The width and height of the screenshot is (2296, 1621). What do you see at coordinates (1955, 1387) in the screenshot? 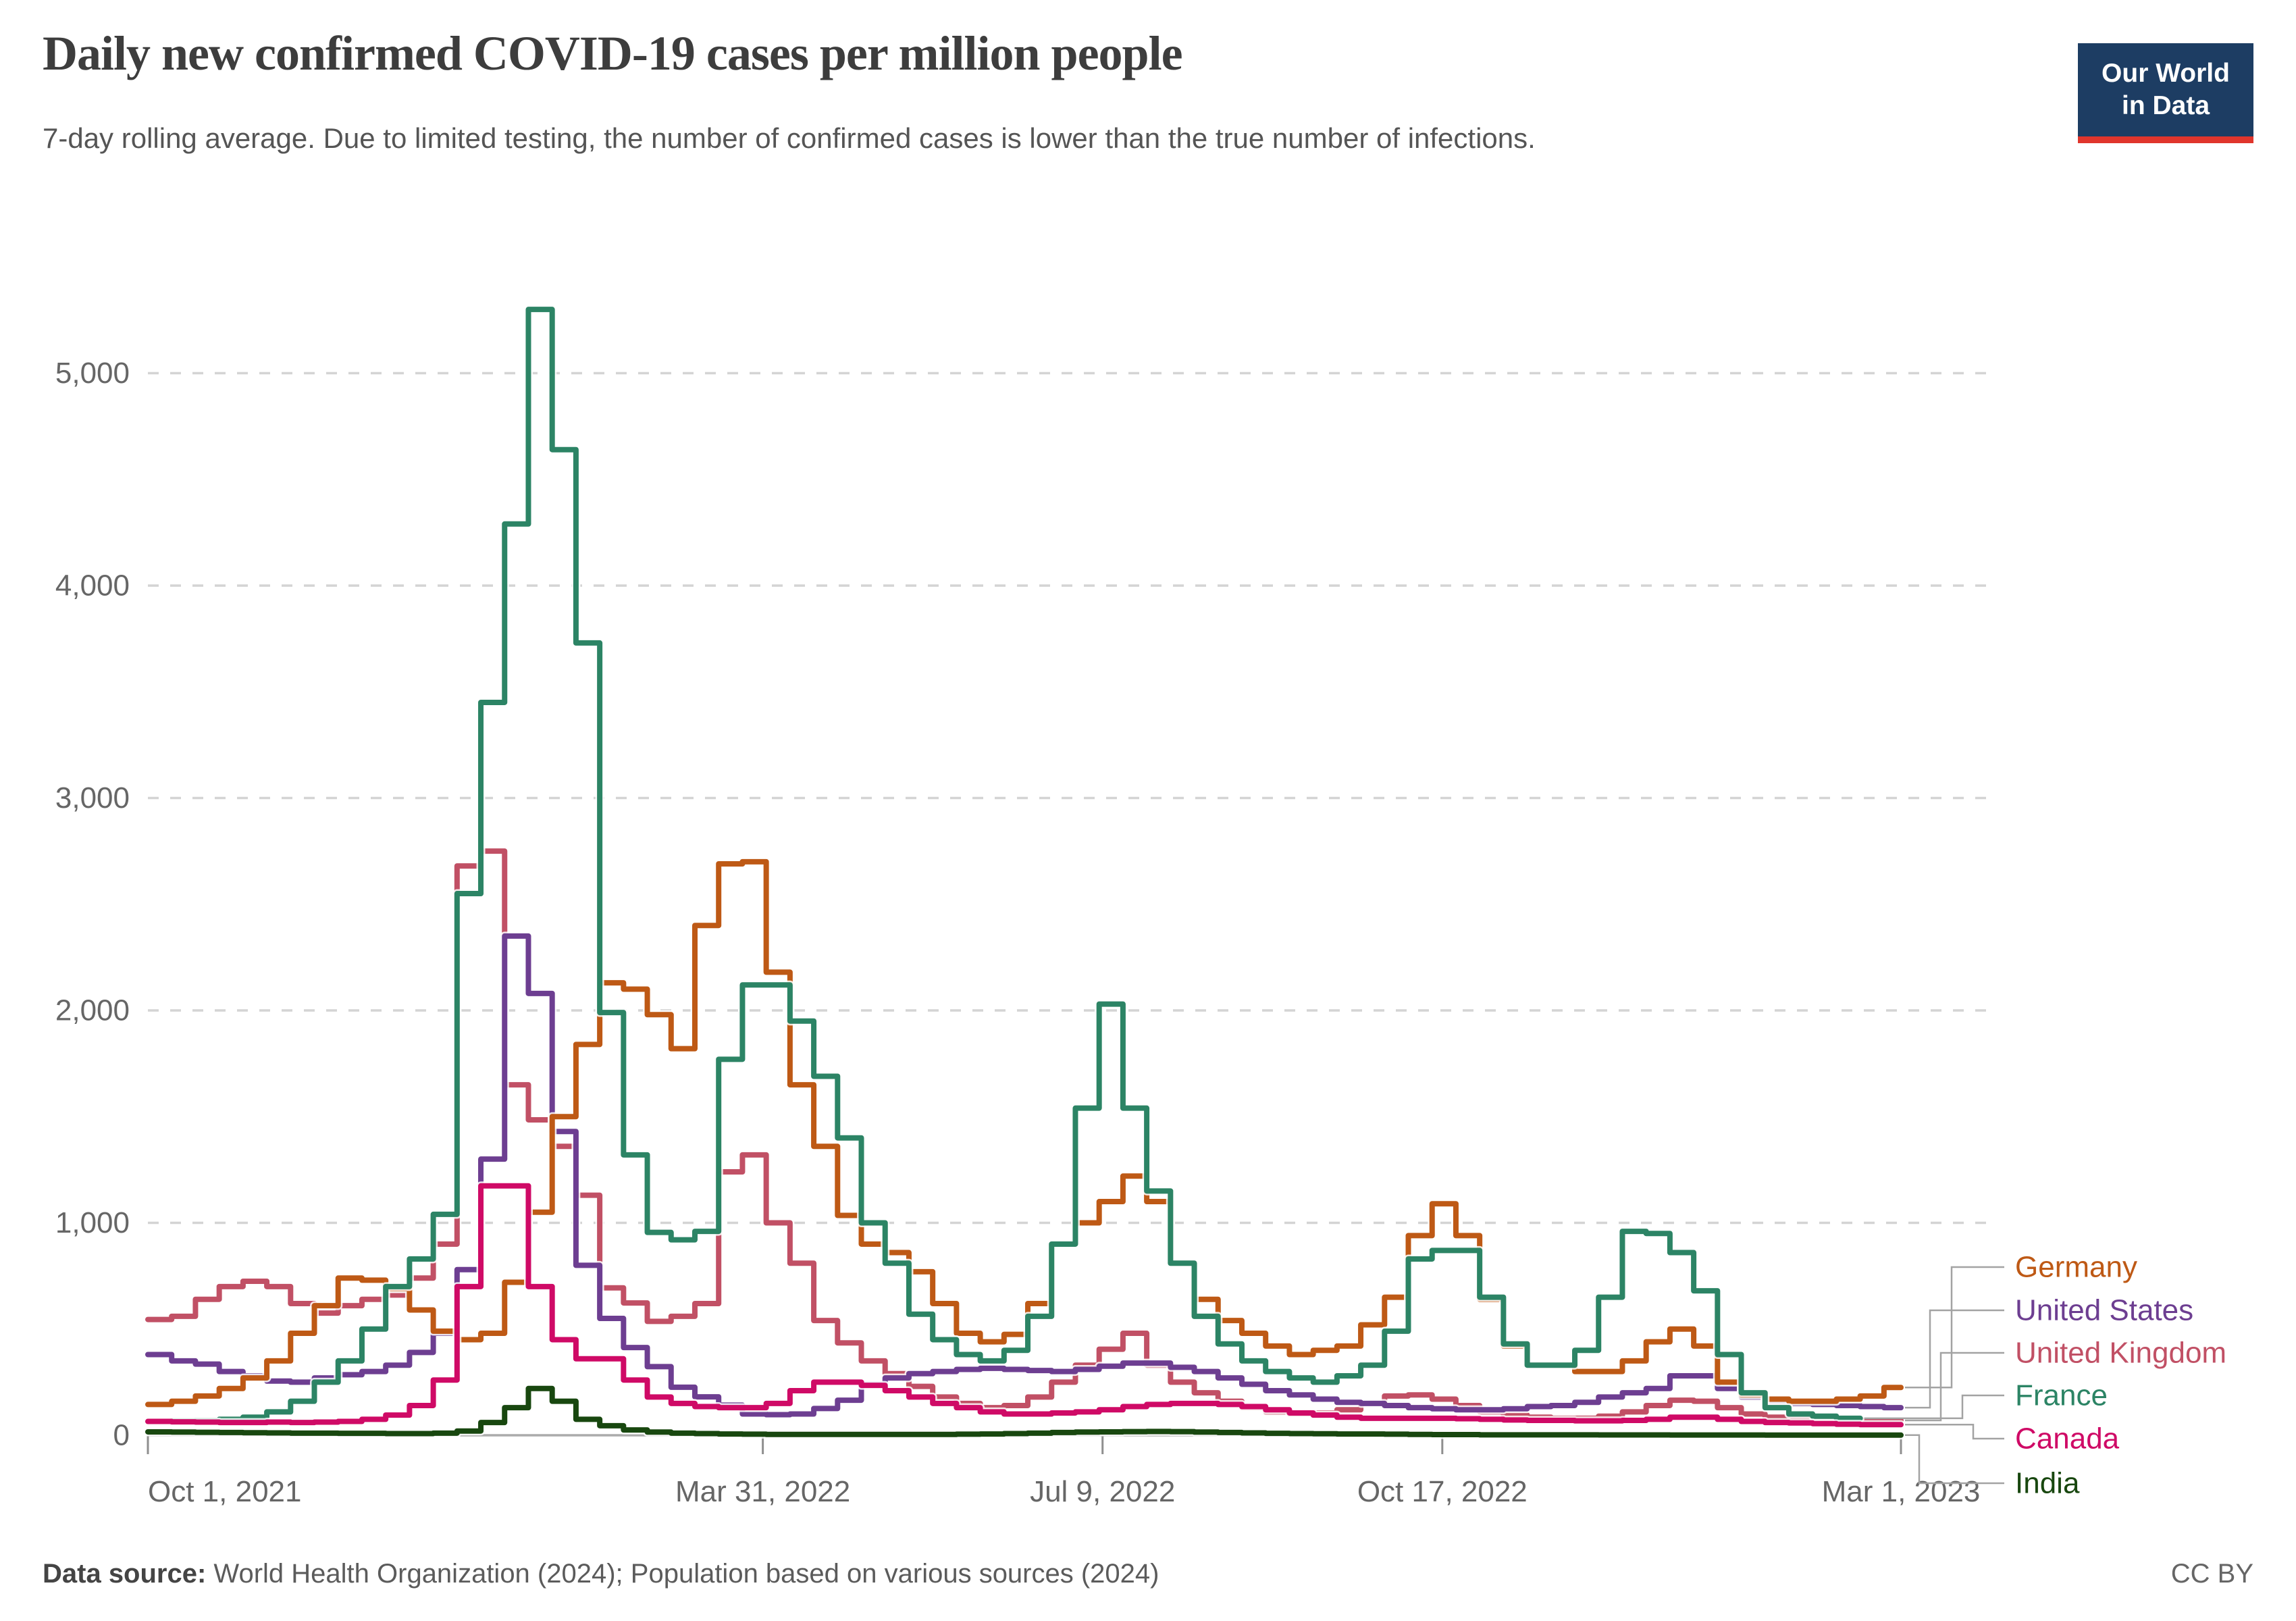
I see `legend-connector-united-kingdom` at bounding box center [1955, 1387].